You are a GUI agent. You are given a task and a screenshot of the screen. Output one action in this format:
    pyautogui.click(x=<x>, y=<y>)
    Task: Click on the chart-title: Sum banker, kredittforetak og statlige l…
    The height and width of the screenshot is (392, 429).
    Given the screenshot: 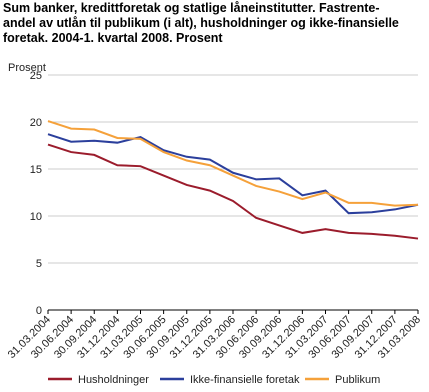 What is the action you would take?
    pyautogui.click(x=191, y=8)
    